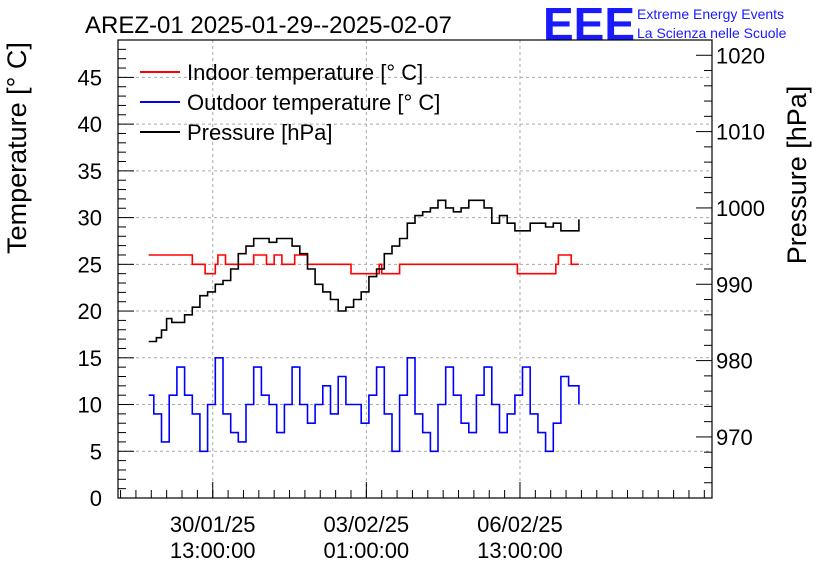 The width and height of the screenshot is (836, 572). Describe the element at coordinates (734, 437) in the screenshot. I see `y2-tick-label: 970` at that location.